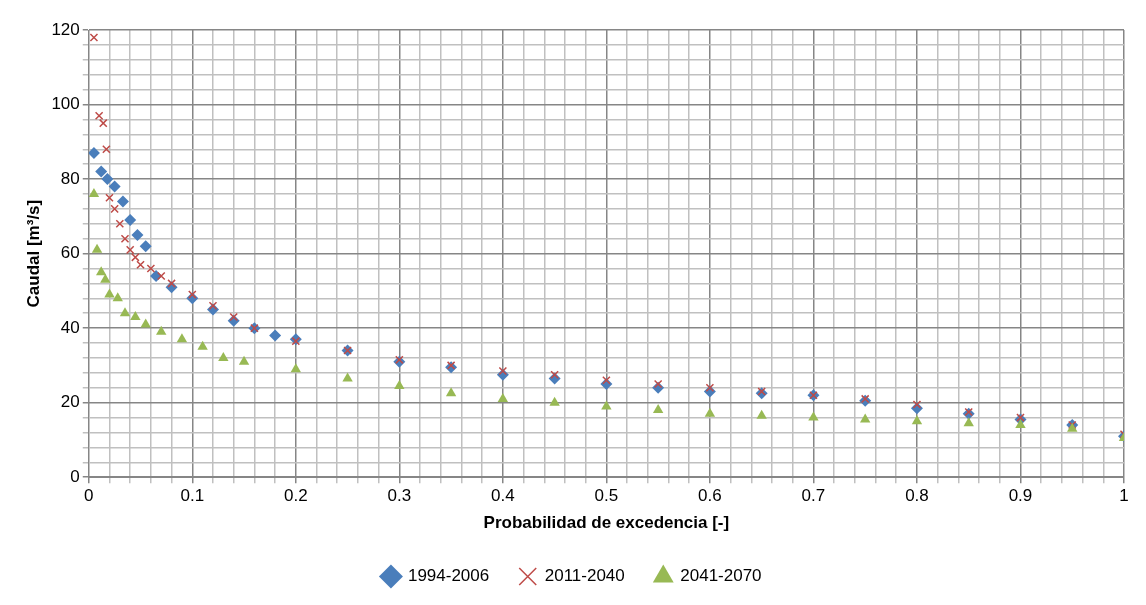  I want to click on x-tick-label: 0.5, so click(606, 496).